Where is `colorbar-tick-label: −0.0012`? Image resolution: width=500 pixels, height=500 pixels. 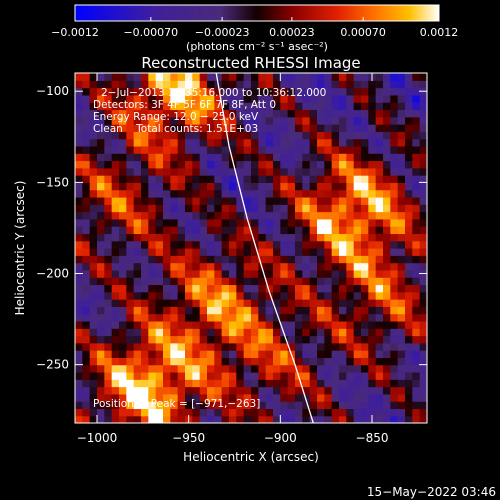 colorbar-tick-label: −0.0012 is located at coordinates (75, 32).